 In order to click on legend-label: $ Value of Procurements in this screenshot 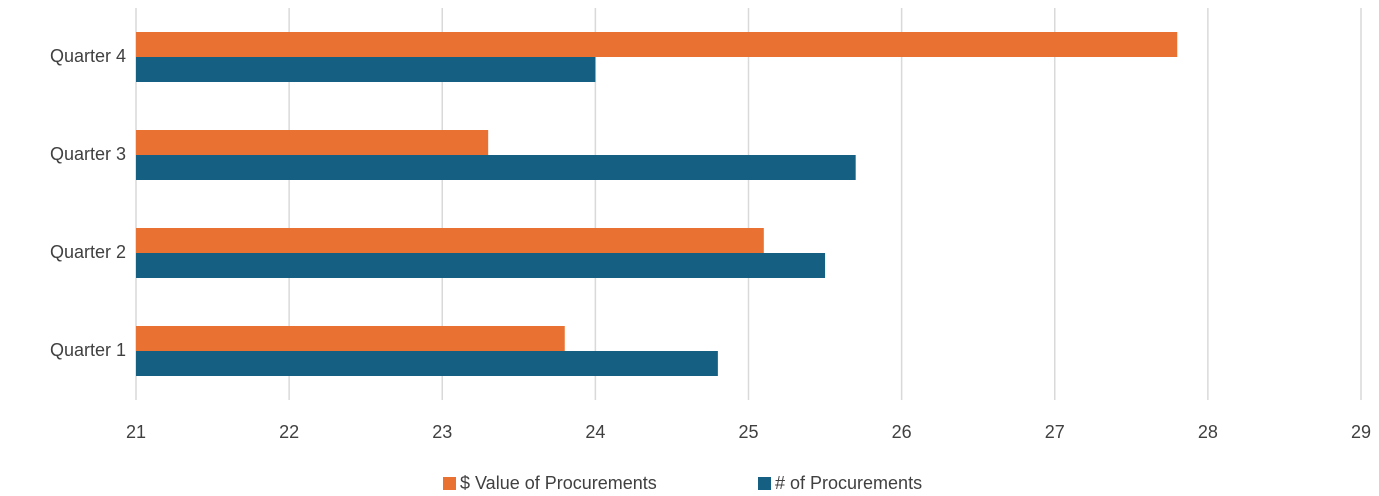, I will do `click(558, 483)`.